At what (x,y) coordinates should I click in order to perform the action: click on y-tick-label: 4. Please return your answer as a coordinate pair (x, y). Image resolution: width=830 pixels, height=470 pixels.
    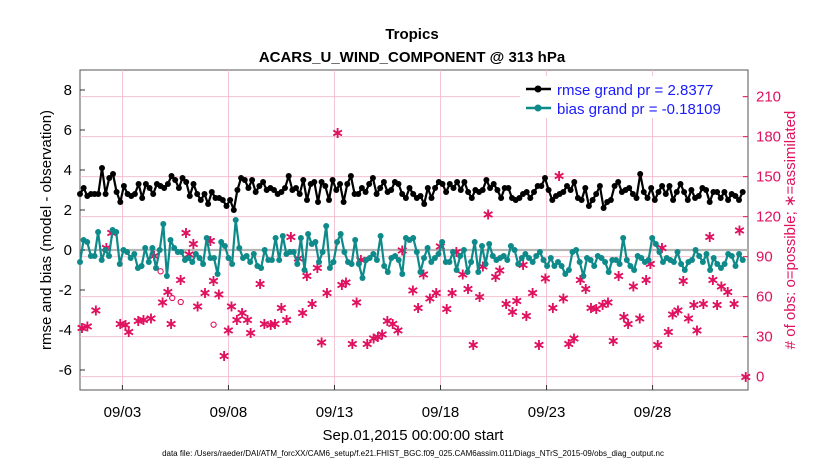
    Looking at the image, I should click on (68, 170).